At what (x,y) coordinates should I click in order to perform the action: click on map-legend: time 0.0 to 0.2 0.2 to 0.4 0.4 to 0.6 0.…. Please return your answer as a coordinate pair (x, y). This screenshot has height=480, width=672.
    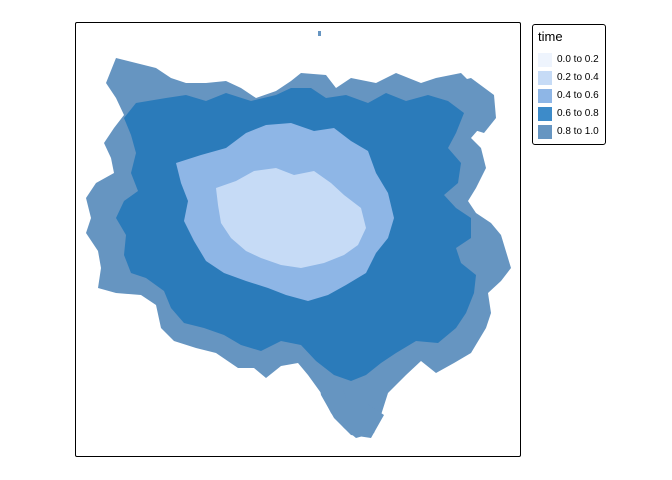
    Looking at the image, I should click on (569, 84).